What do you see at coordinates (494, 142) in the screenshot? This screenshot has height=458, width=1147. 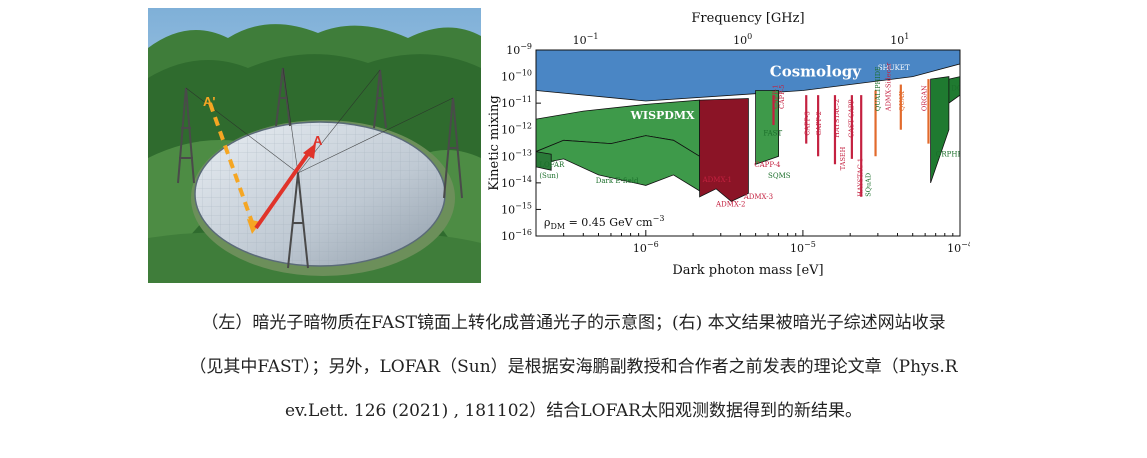 I see `y-axis-title: Kinetic mixing` at bounding box center [494, 142].